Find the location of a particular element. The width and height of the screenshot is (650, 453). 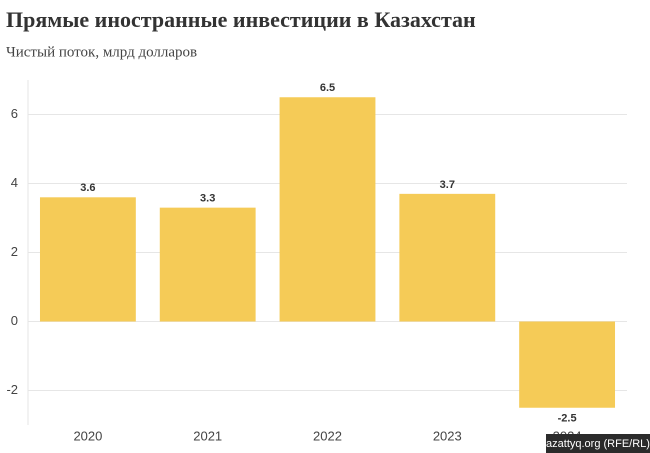

x-tick-label: 2020 is located at coordinates (87, 435).